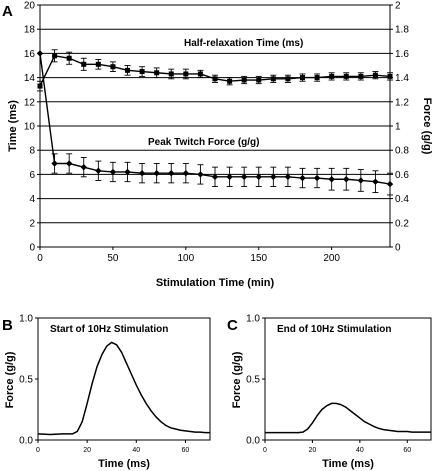  Describe the element at coordinates (7, 325) in the screenshot. I see `panel-letter-b: B` at that location.